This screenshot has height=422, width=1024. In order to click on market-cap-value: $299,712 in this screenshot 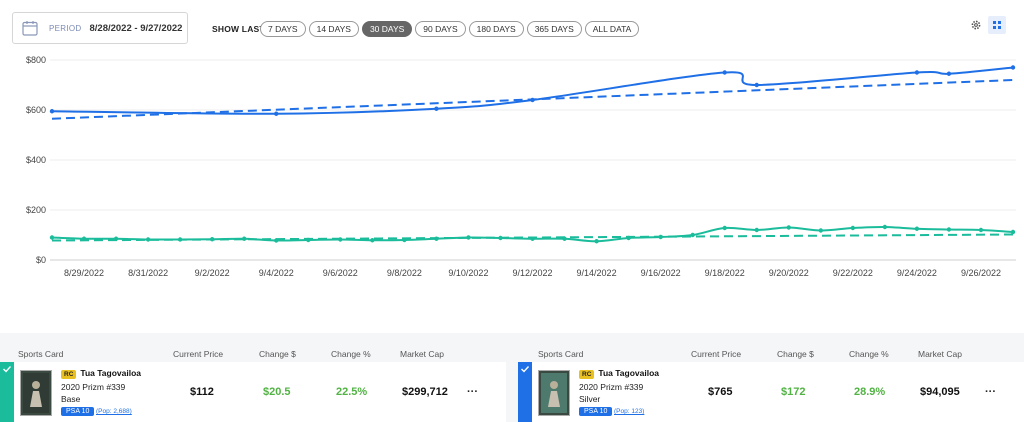, I will do `click(425, 392)`.